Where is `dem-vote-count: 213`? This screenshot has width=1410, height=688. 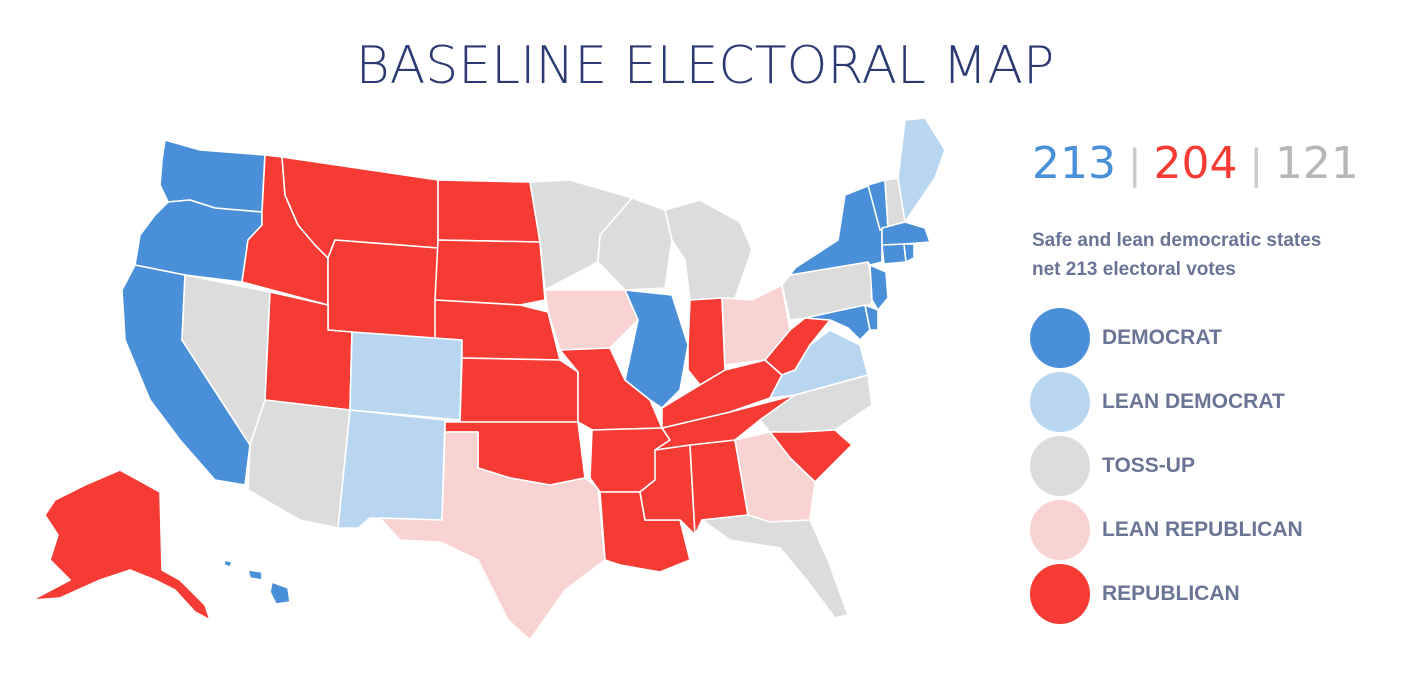 dem-vote-count: 213 is located at coordinates (1074, 163).